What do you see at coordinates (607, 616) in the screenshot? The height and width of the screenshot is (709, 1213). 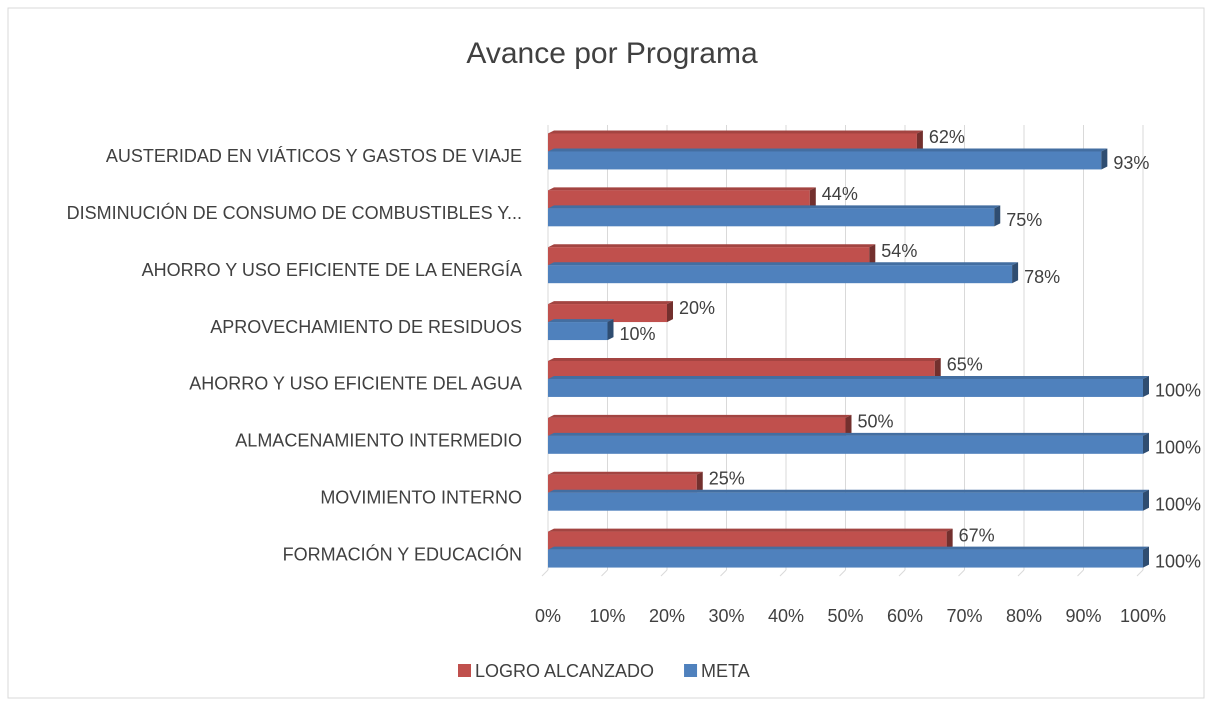 I see `x-tick-label: 10%` at bounding box center [607, 616].